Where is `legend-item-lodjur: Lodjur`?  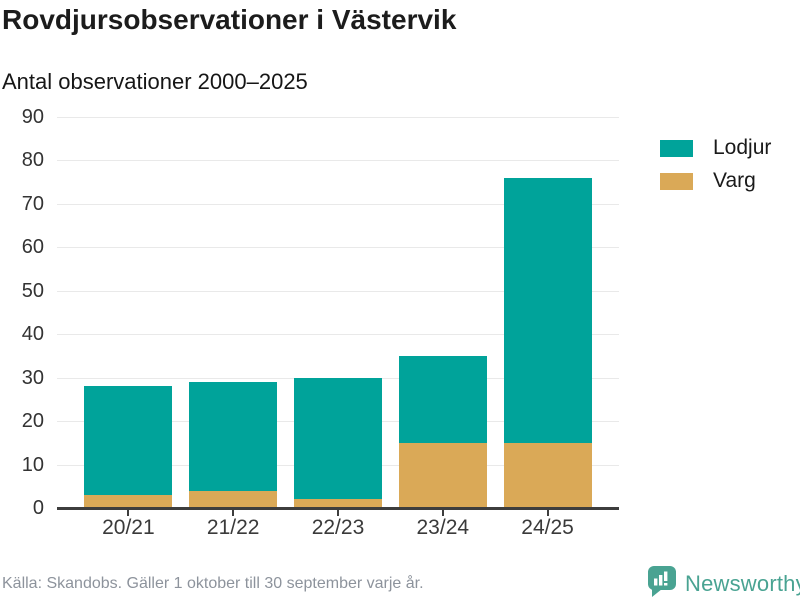
legend-item-lodjur: Lodjur is located at coordinates (715, 148).